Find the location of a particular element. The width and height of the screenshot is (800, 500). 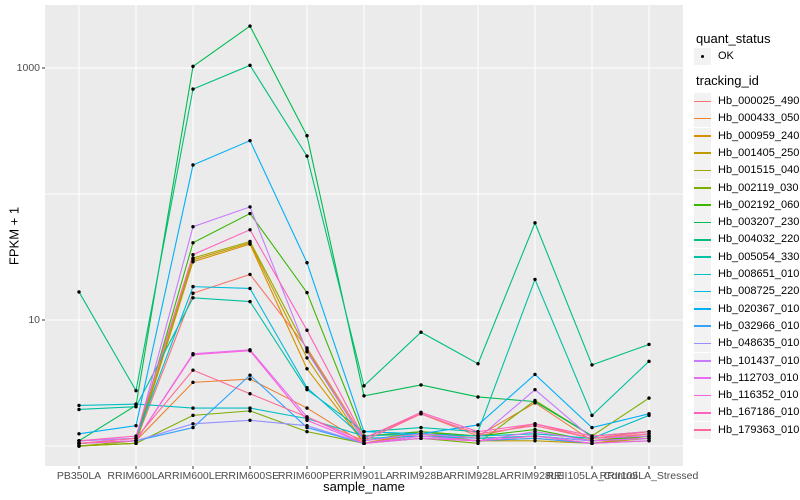

x-tick-label-RRIM600SE: RRIM600SE is located at coordinates (250, 476).